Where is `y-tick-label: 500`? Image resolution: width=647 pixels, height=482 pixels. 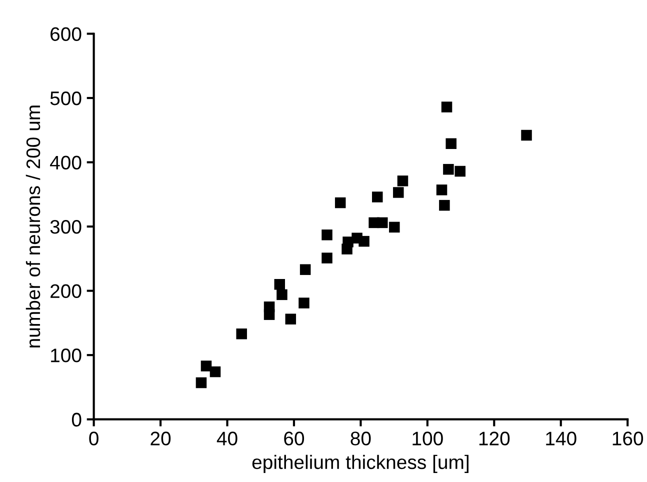 y-tick-label: 500 is located at coordinates (66, 98).